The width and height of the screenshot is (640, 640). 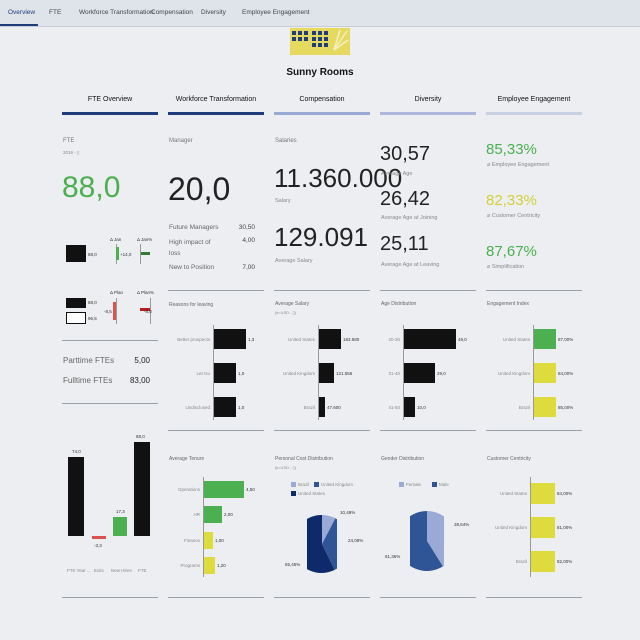 What do you see at coordinates (294, 261) in the screenshot?
I see `avg-salary-sub-label: Average Salary` at bounding box center [294, 261].